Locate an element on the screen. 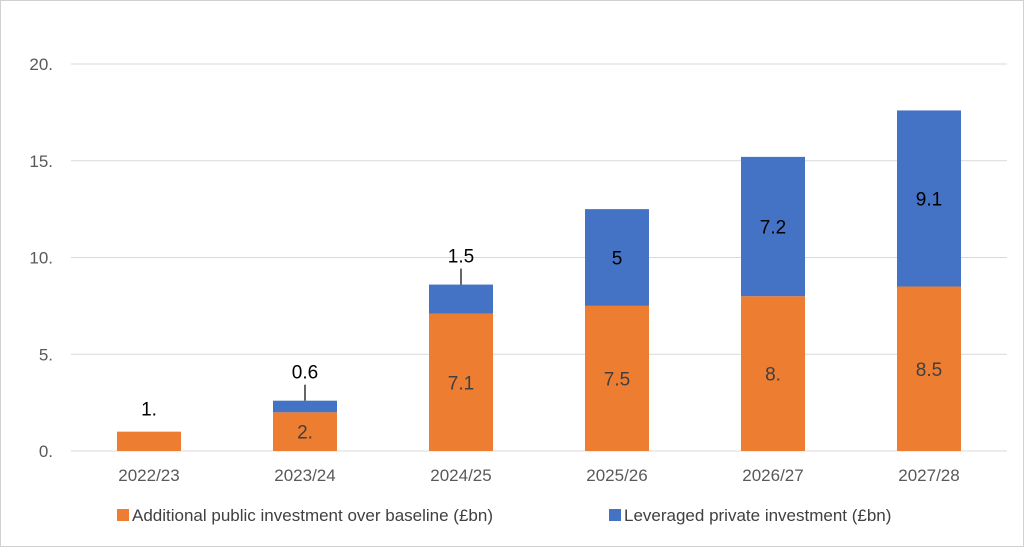  y-tick-label: 10. is located at coordinates (41, 258).